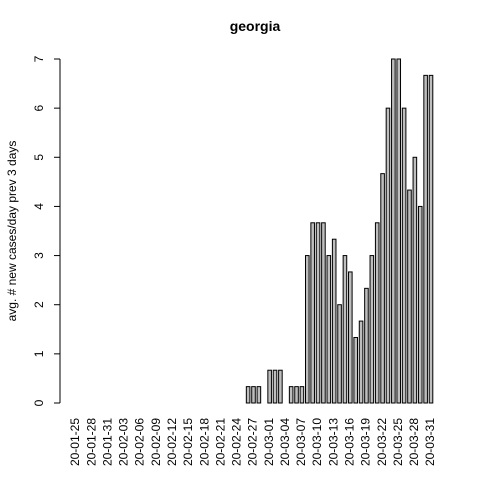 This screenshot has height=480, width=480. What do you see at coordinates (188, 442) in the screenshot?
I see `x-tick-label: 20-02-15` at bounding box center [188, 442].